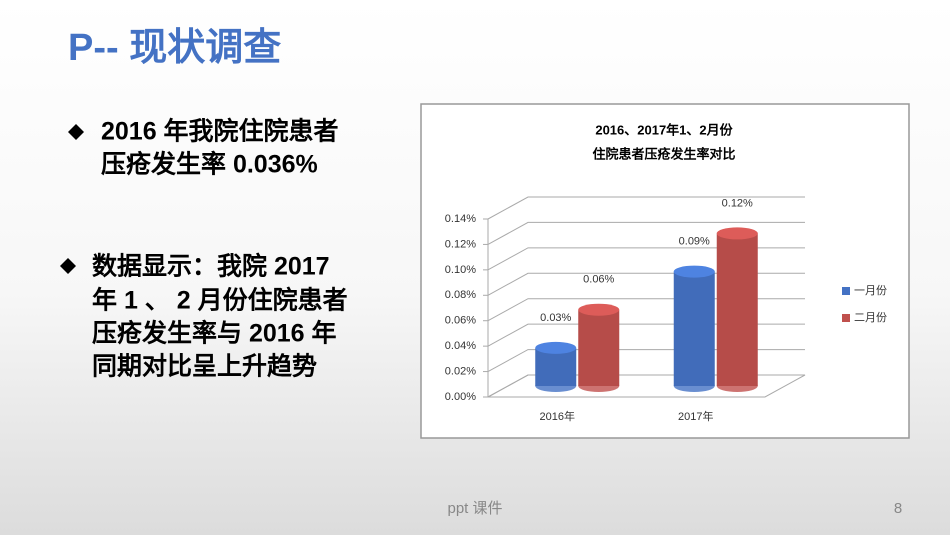  Describe the element at coordinates (204, 367) in the screenshot. I see `bullet-text: 同期对比呈上升趋势` at that location.